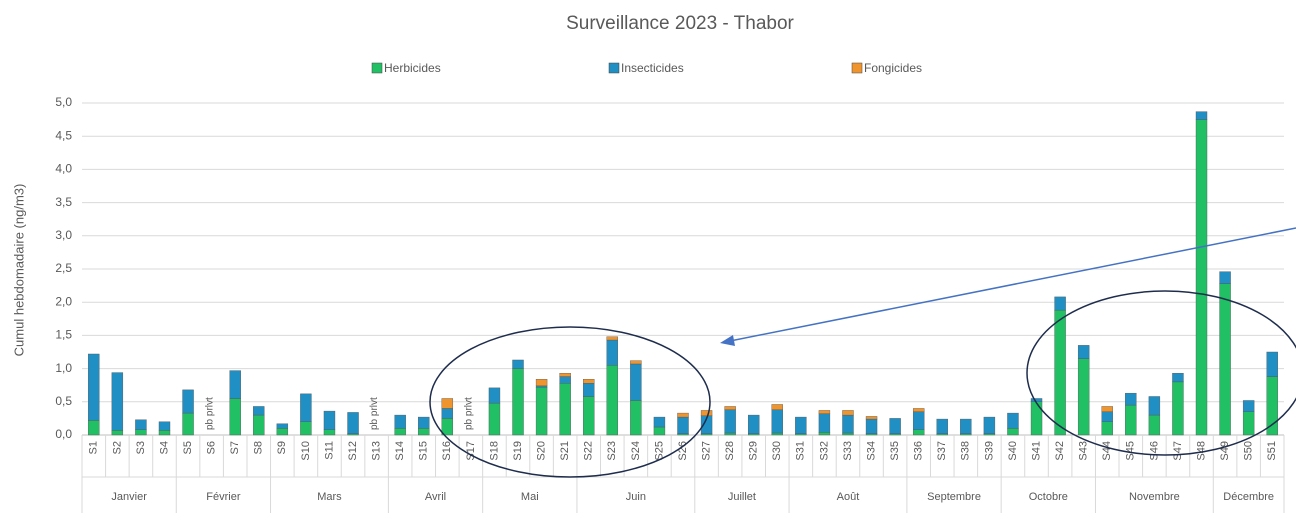 The image size is (1296, 513). What do you see at coordinates (223, 497) in the screenshot?
I see `month-label: Février` at bounding box center [223, 497].